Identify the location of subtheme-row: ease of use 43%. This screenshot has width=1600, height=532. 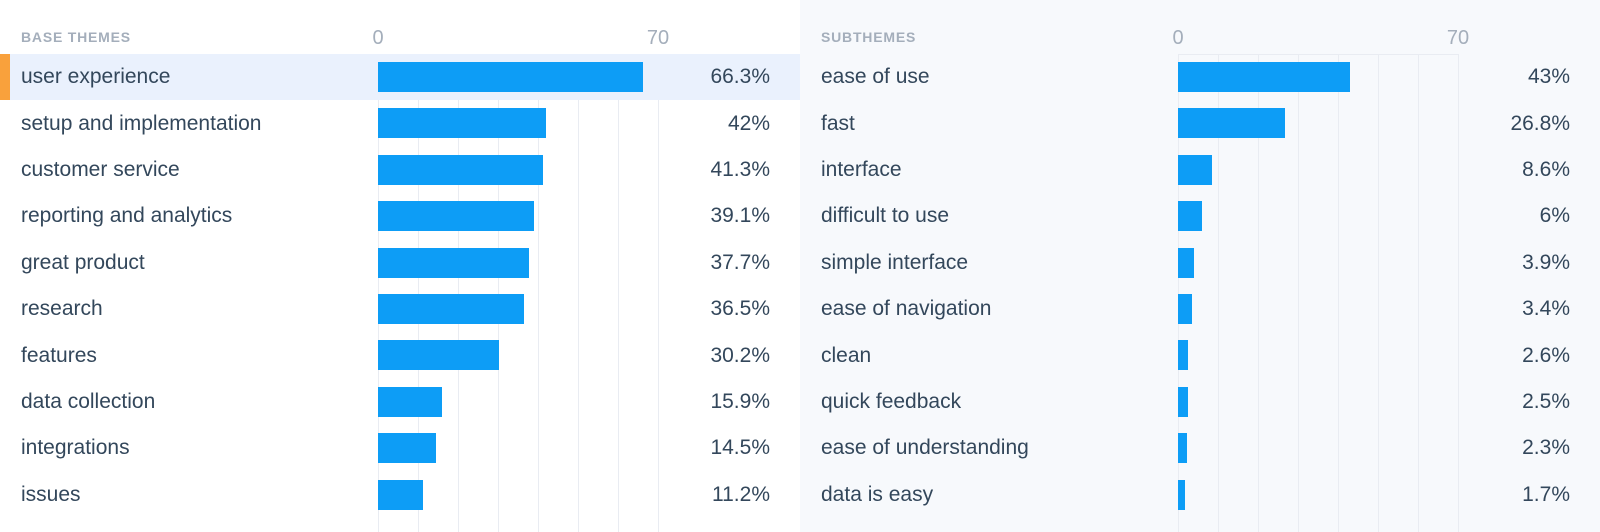
(1200, 77).